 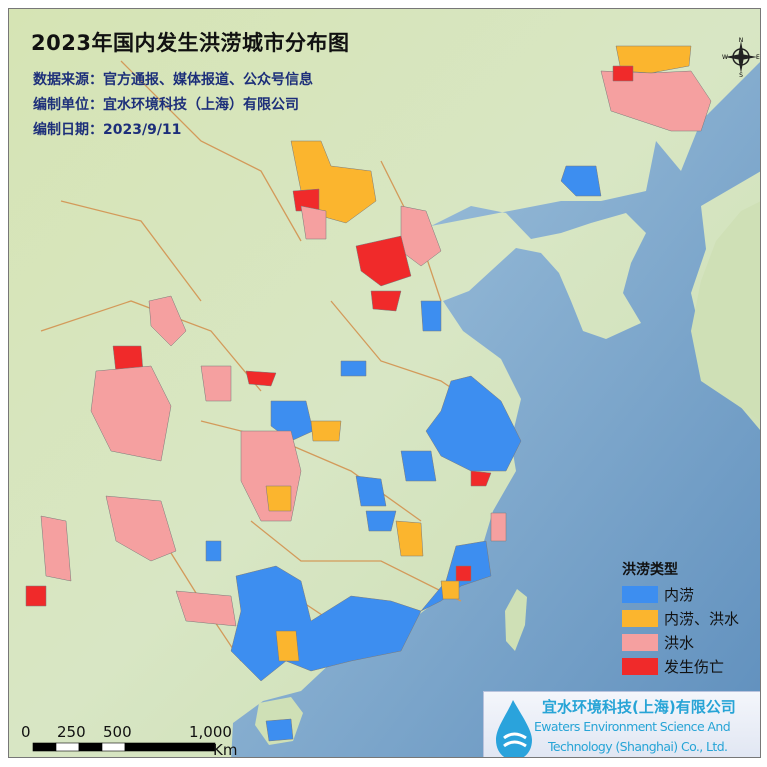 I want to click on water-drop-icon, so click(x=514, y=728).